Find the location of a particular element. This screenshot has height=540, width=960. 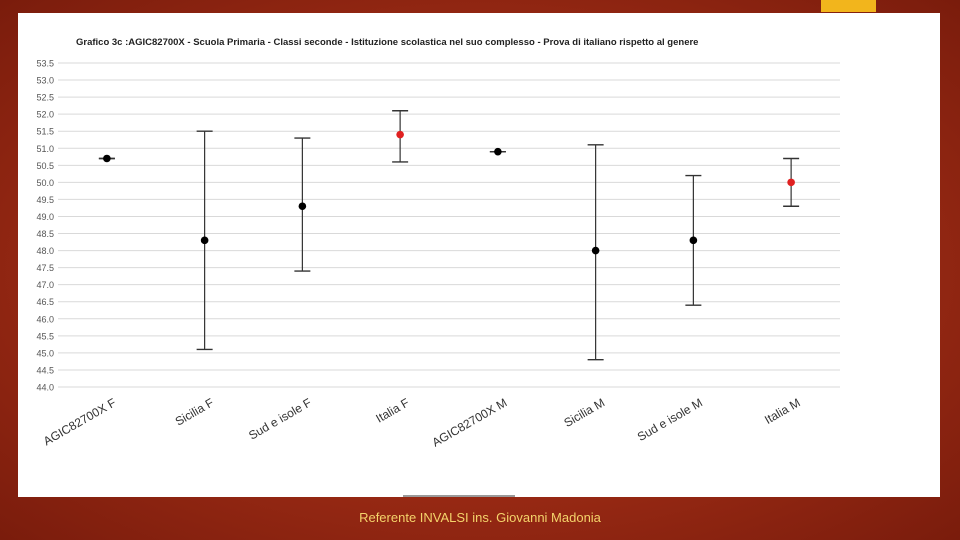

y-tick-label: 51.0 is located at coordinates (45, 149).